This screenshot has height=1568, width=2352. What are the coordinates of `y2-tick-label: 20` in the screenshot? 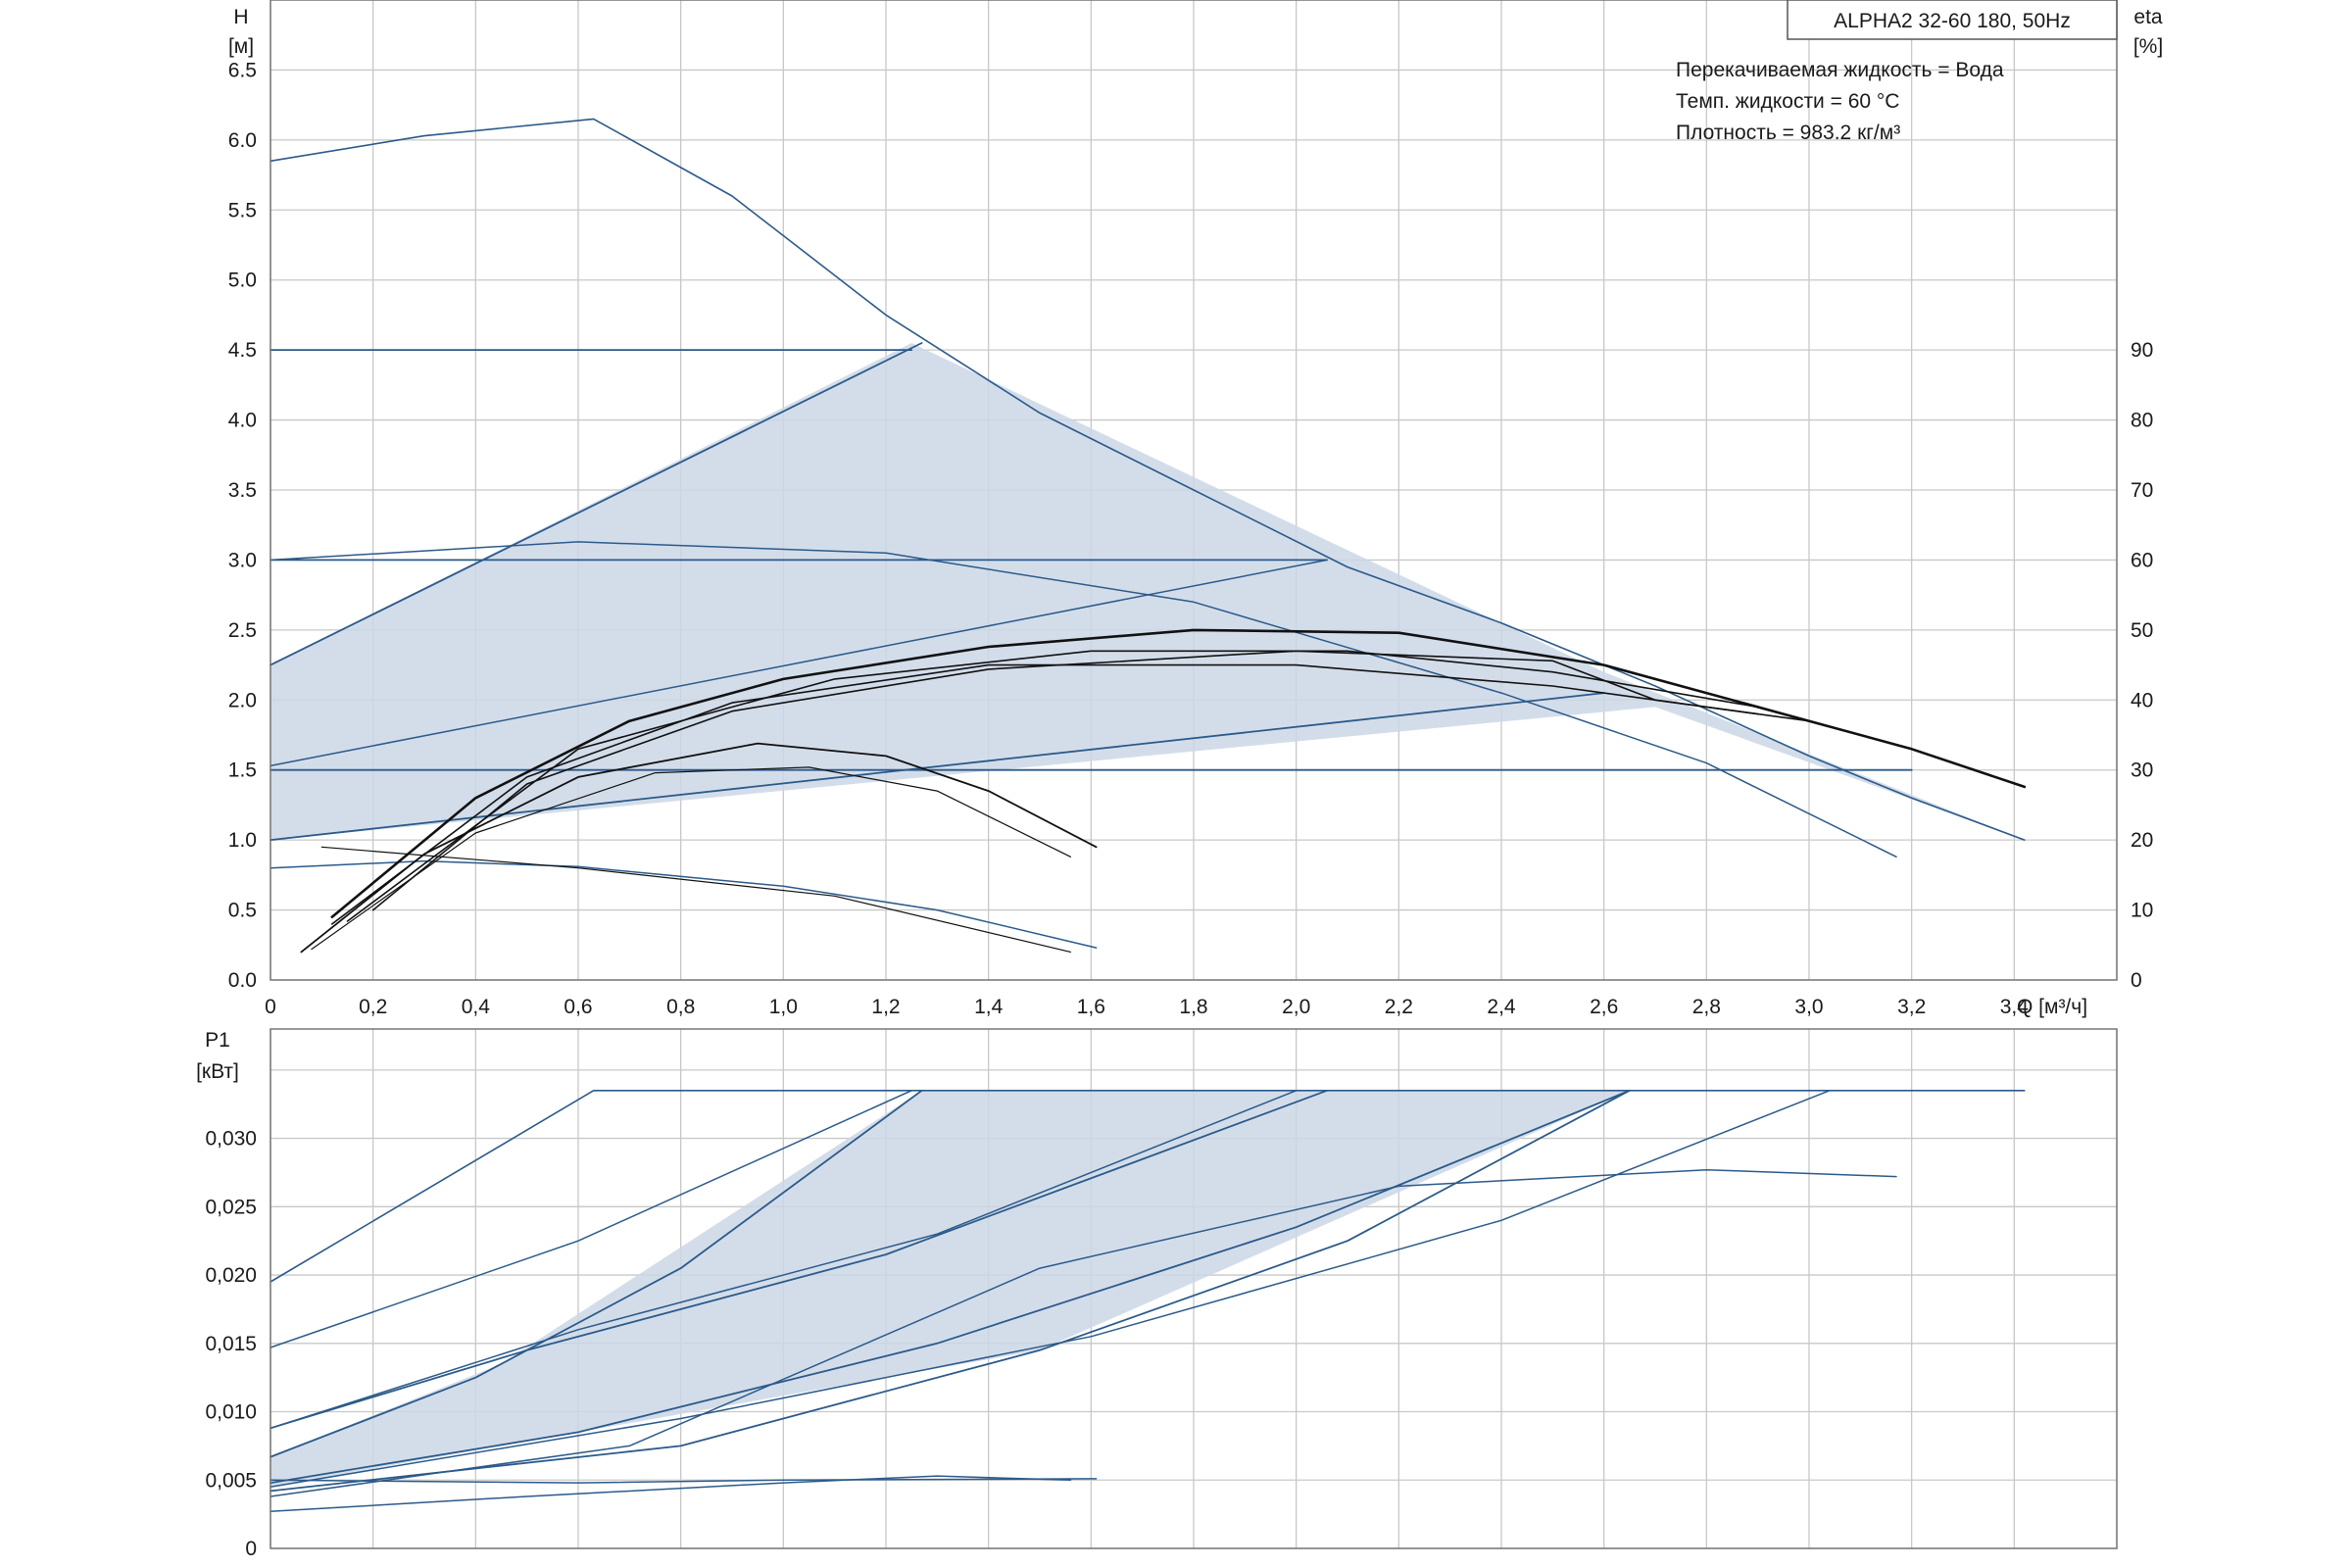 It's located at (2142, 840).